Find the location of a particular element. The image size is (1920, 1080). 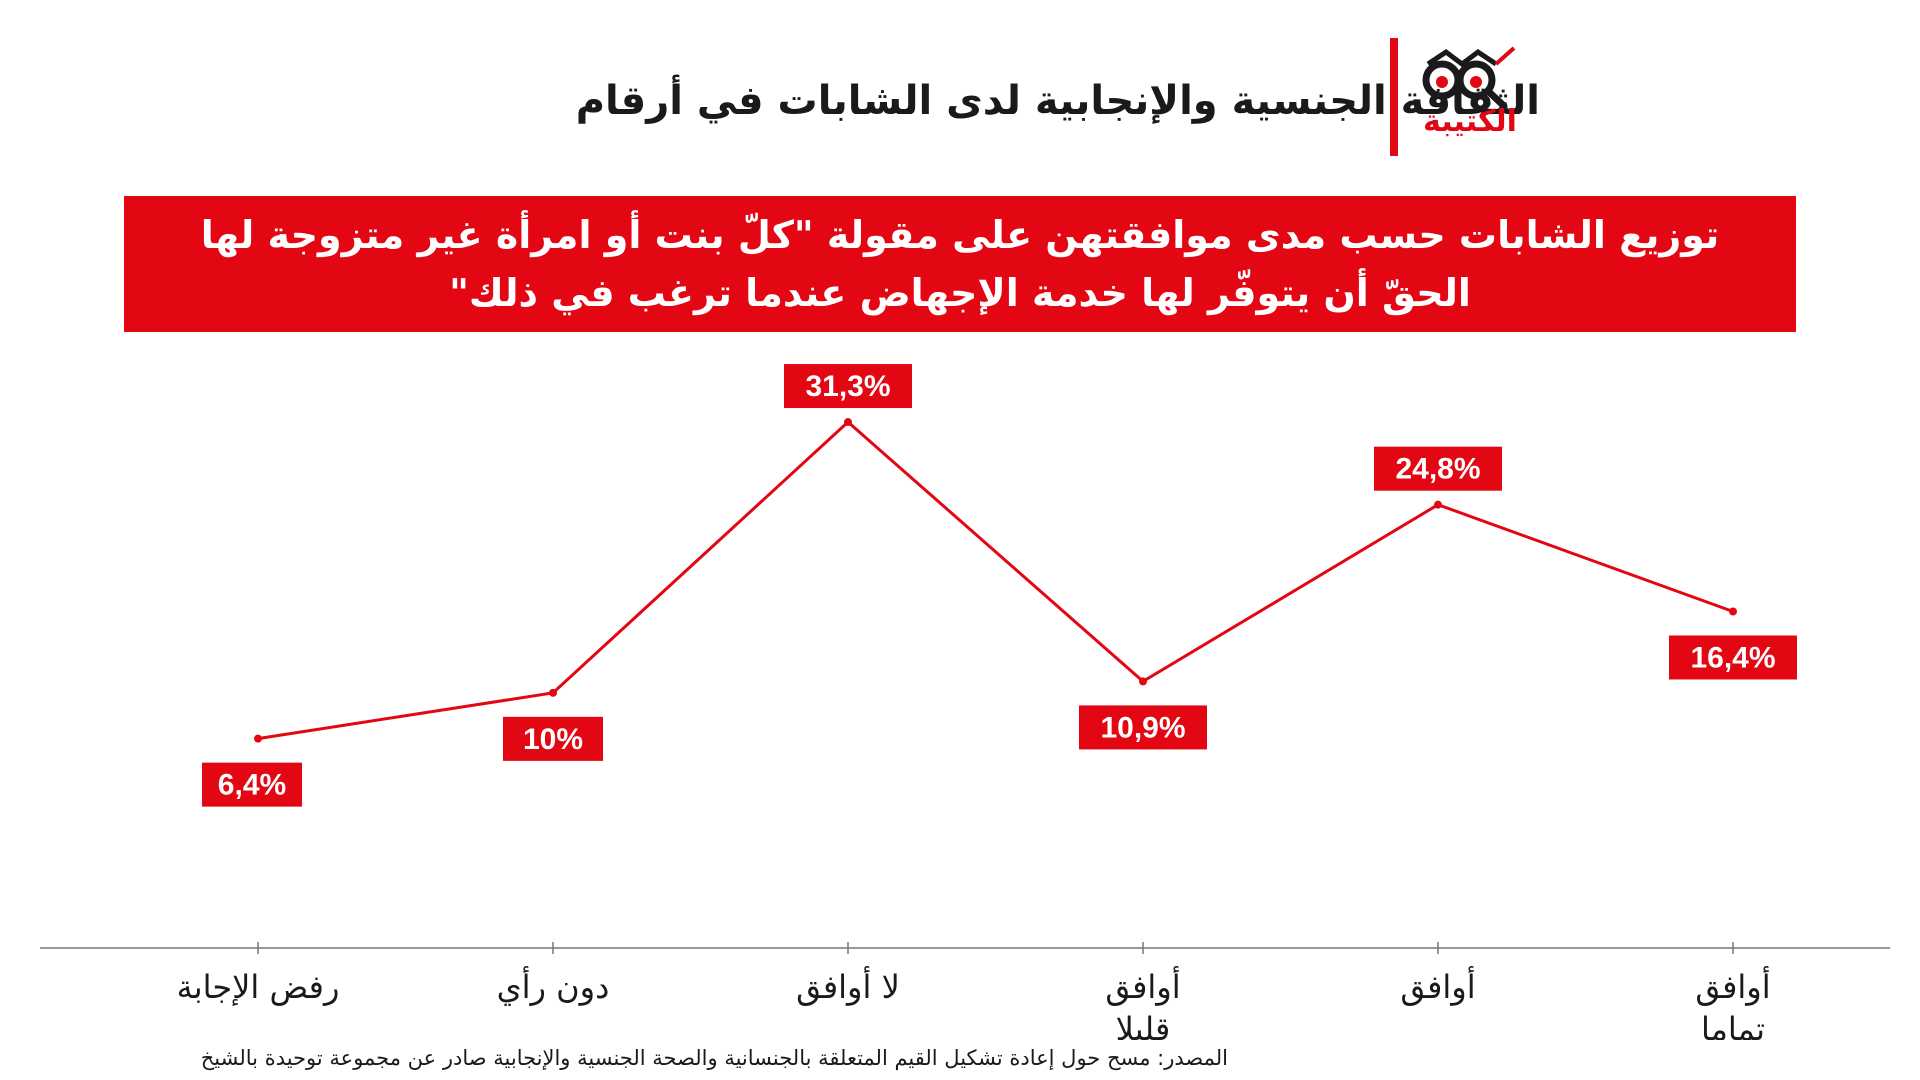

data-label: 24,8% is located at coordinates (1437, 469).